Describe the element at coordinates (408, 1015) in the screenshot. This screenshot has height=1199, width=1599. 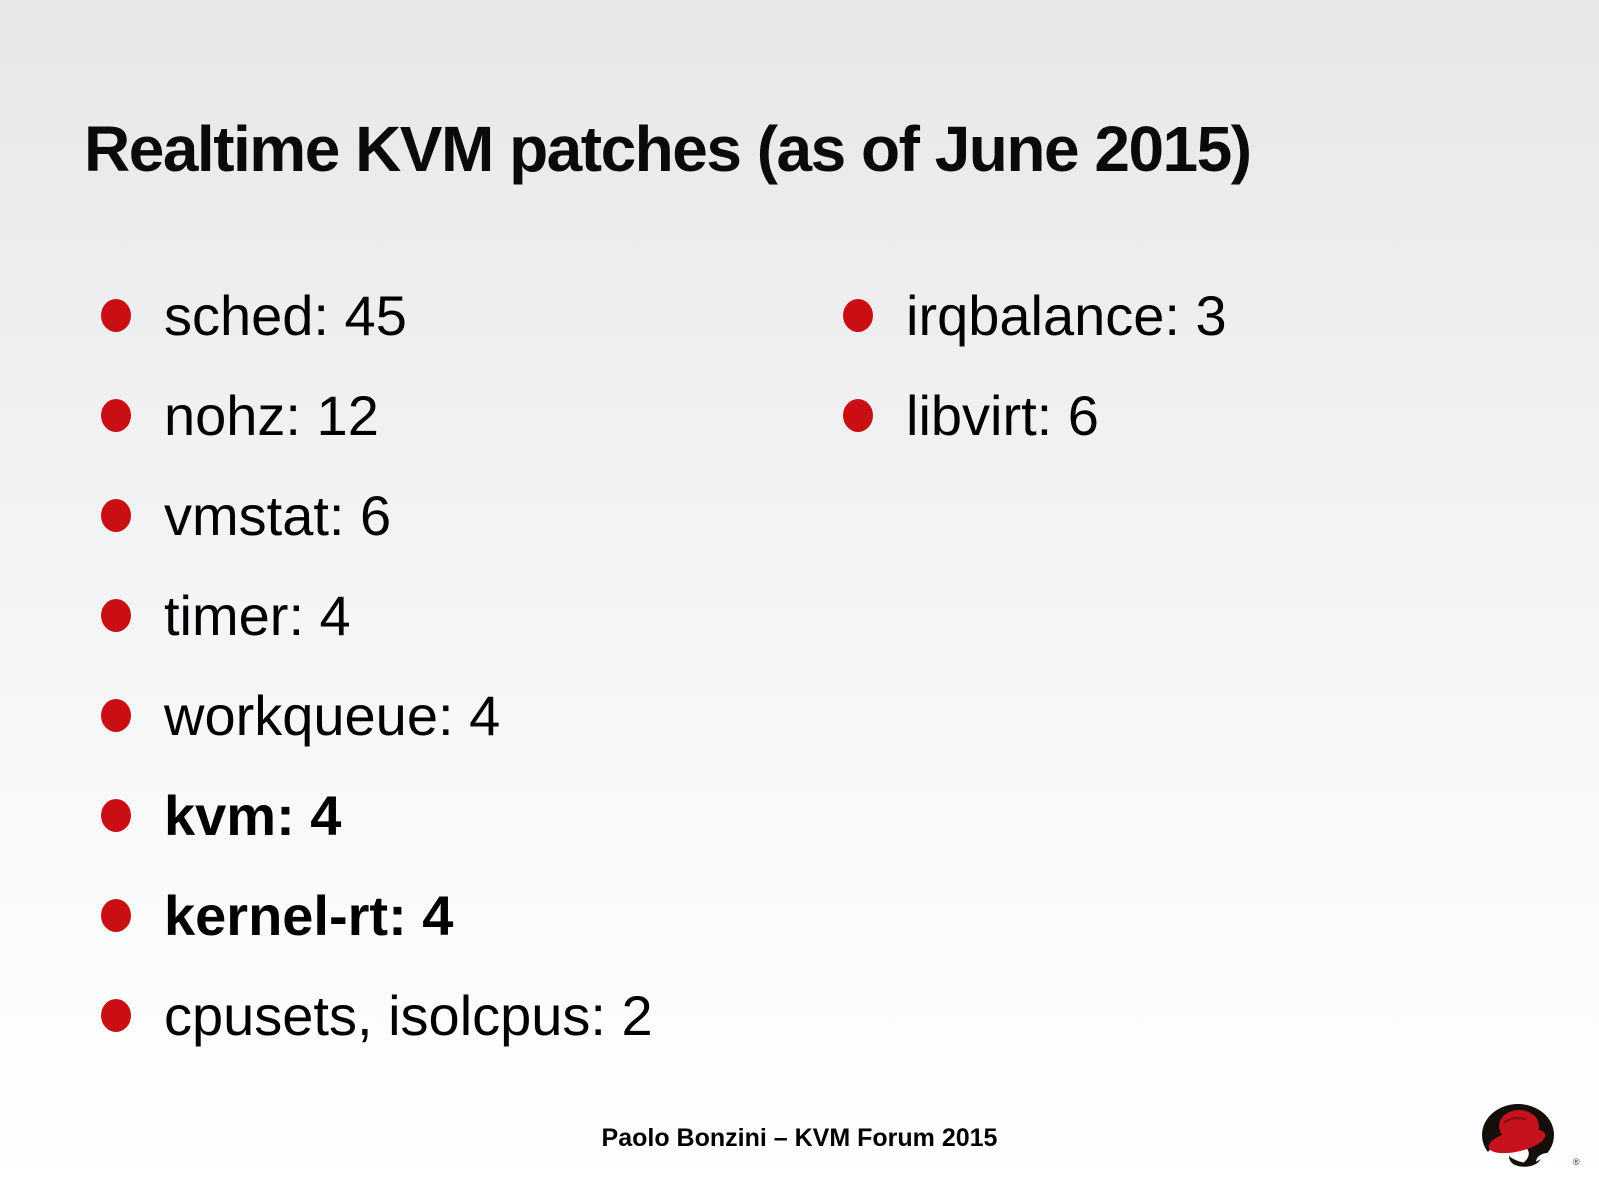
I see `bullet-label: cpusets, isolcpus: 2` at that location.